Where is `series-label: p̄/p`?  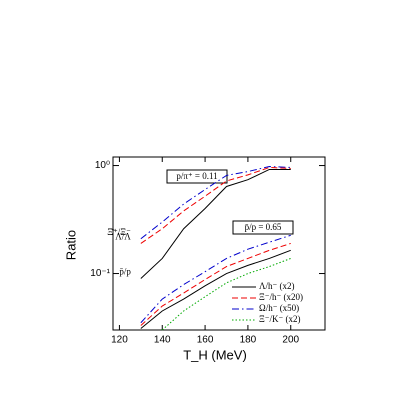 series-label: p̄/p is located at coordinates (125, 272).